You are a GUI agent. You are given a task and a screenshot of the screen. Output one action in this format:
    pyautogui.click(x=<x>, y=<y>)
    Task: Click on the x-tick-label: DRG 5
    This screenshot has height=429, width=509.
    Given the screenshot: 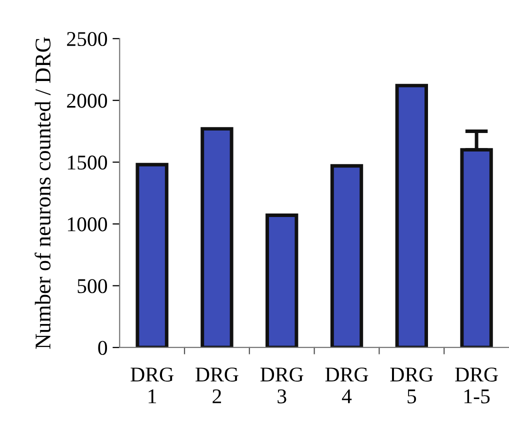 What is the action you would take?
    pyautogui.click(x=411, y=386)
    